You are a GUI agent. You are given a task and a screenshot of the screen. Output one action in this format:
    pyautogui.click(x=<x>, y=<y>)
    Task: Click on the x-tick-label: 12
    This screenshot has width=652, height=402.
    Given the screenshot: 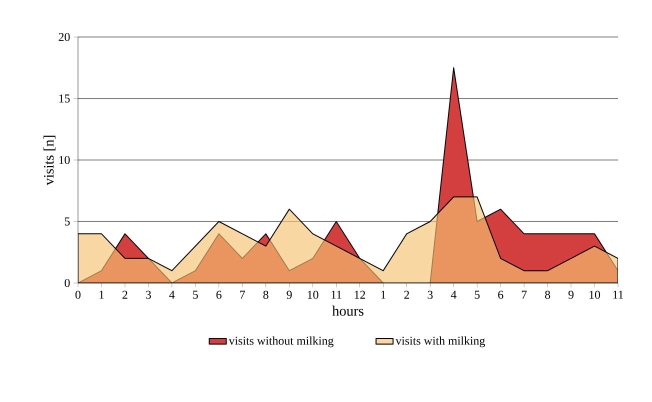 What is the action you would take?
    pyautogui.click(x=360, y=294)
    